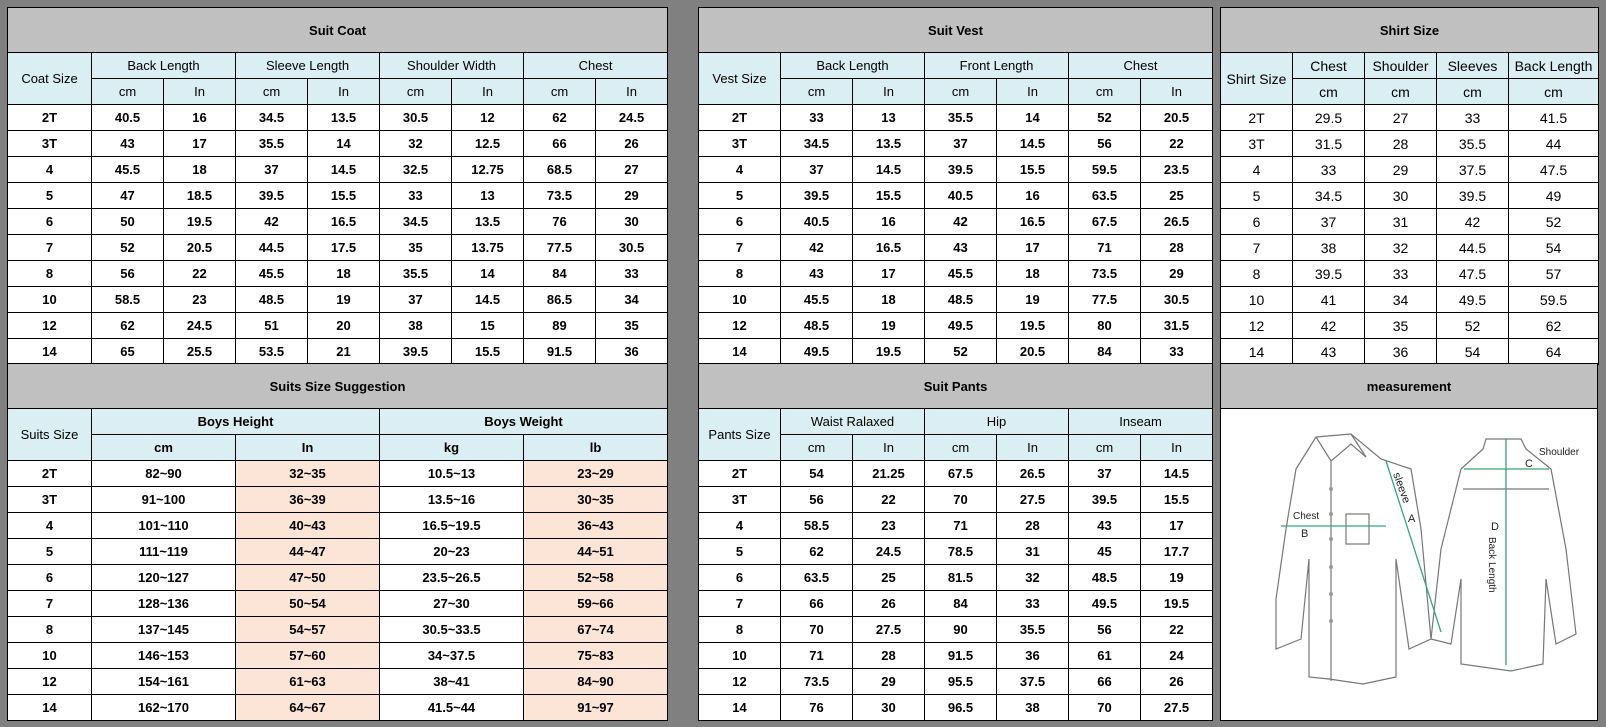 Image resolution: width=1606 pixels, height=727 pixels. Describe the element at coordinates (1306, 516) in the screenshot. I see `chest-label: Chest` at that location.